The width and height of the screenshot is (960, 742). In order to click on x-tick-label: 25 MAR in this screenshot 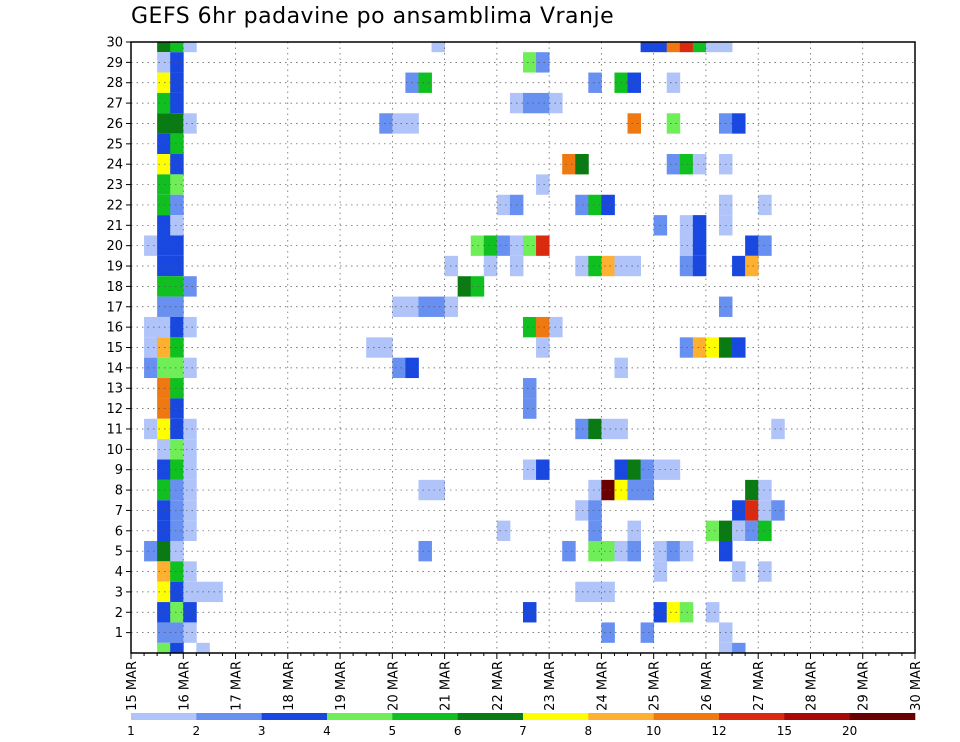, I will do `click(655, 686)`.